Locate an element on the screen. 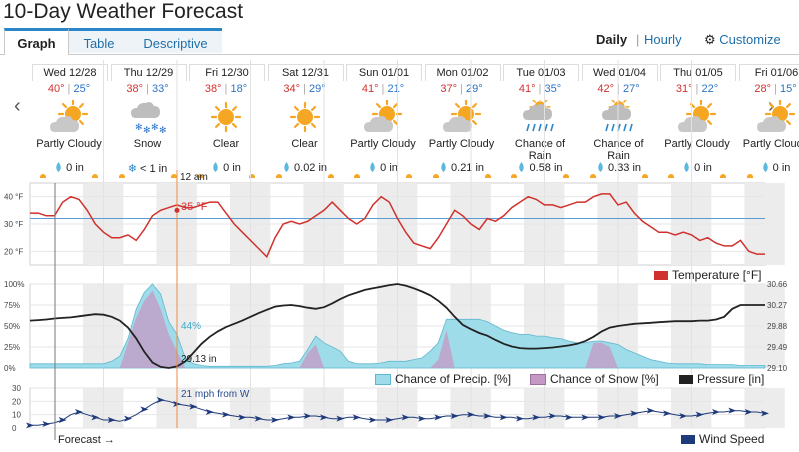 This screenshot has height=452, width=799. low-temp: 18° is located at coordinates (239, 89).